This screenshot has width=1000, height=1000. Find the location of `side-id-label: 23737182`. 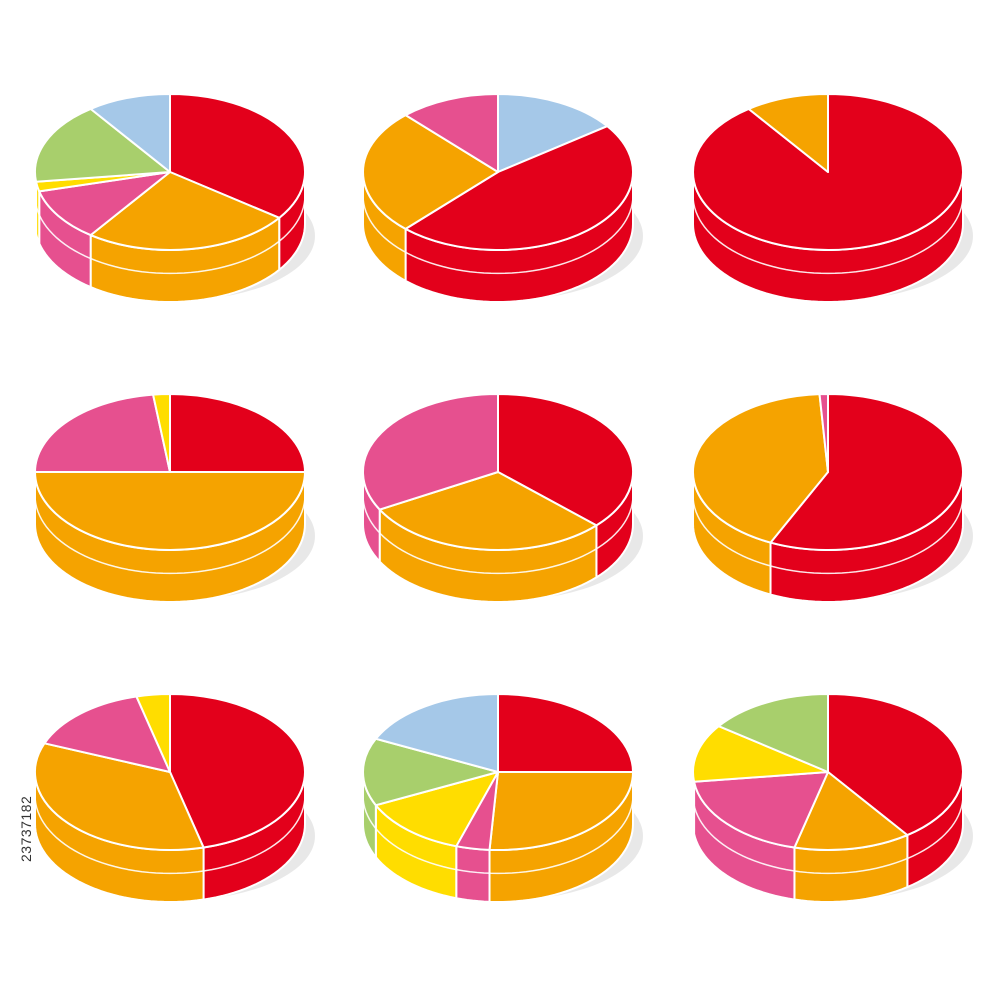

side-id-label: 23737182 is located at coordinates (26, 828).